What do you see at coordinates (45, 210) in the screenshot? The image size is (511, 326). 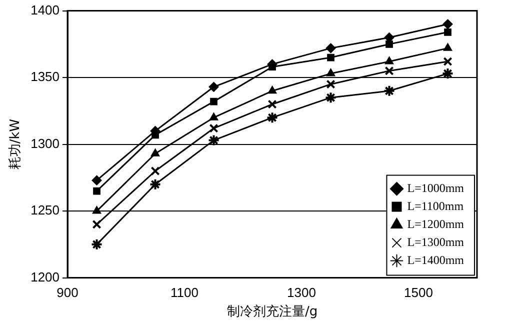 I see `y-tick-label: 1250` at bounding box center [45, 210].